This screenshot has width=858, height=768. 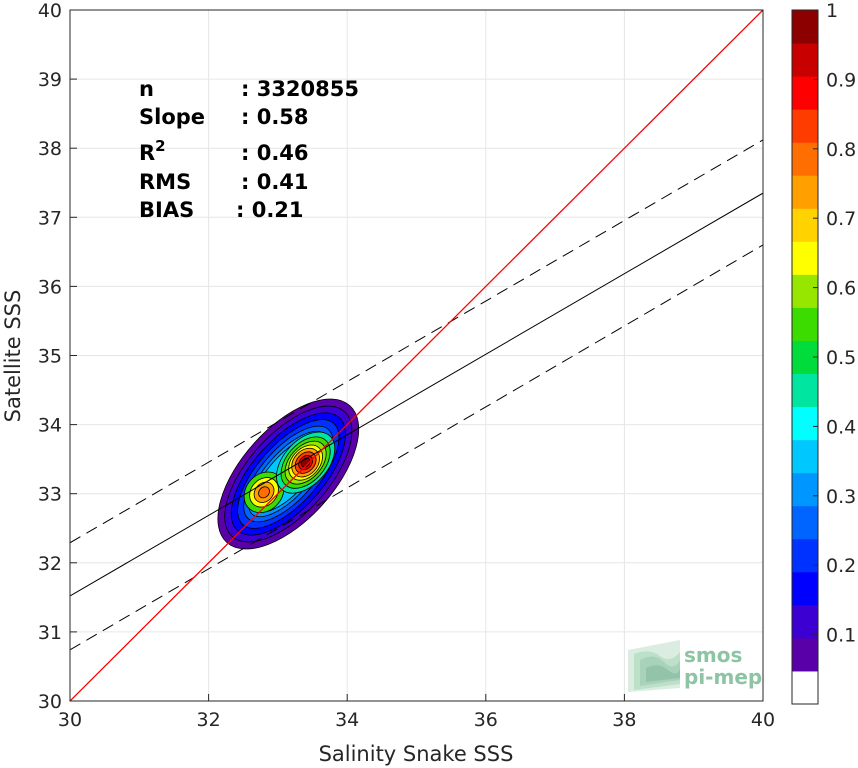 I want to click on colorbar-tick-label: 0.8, so click(x=841, y=150).